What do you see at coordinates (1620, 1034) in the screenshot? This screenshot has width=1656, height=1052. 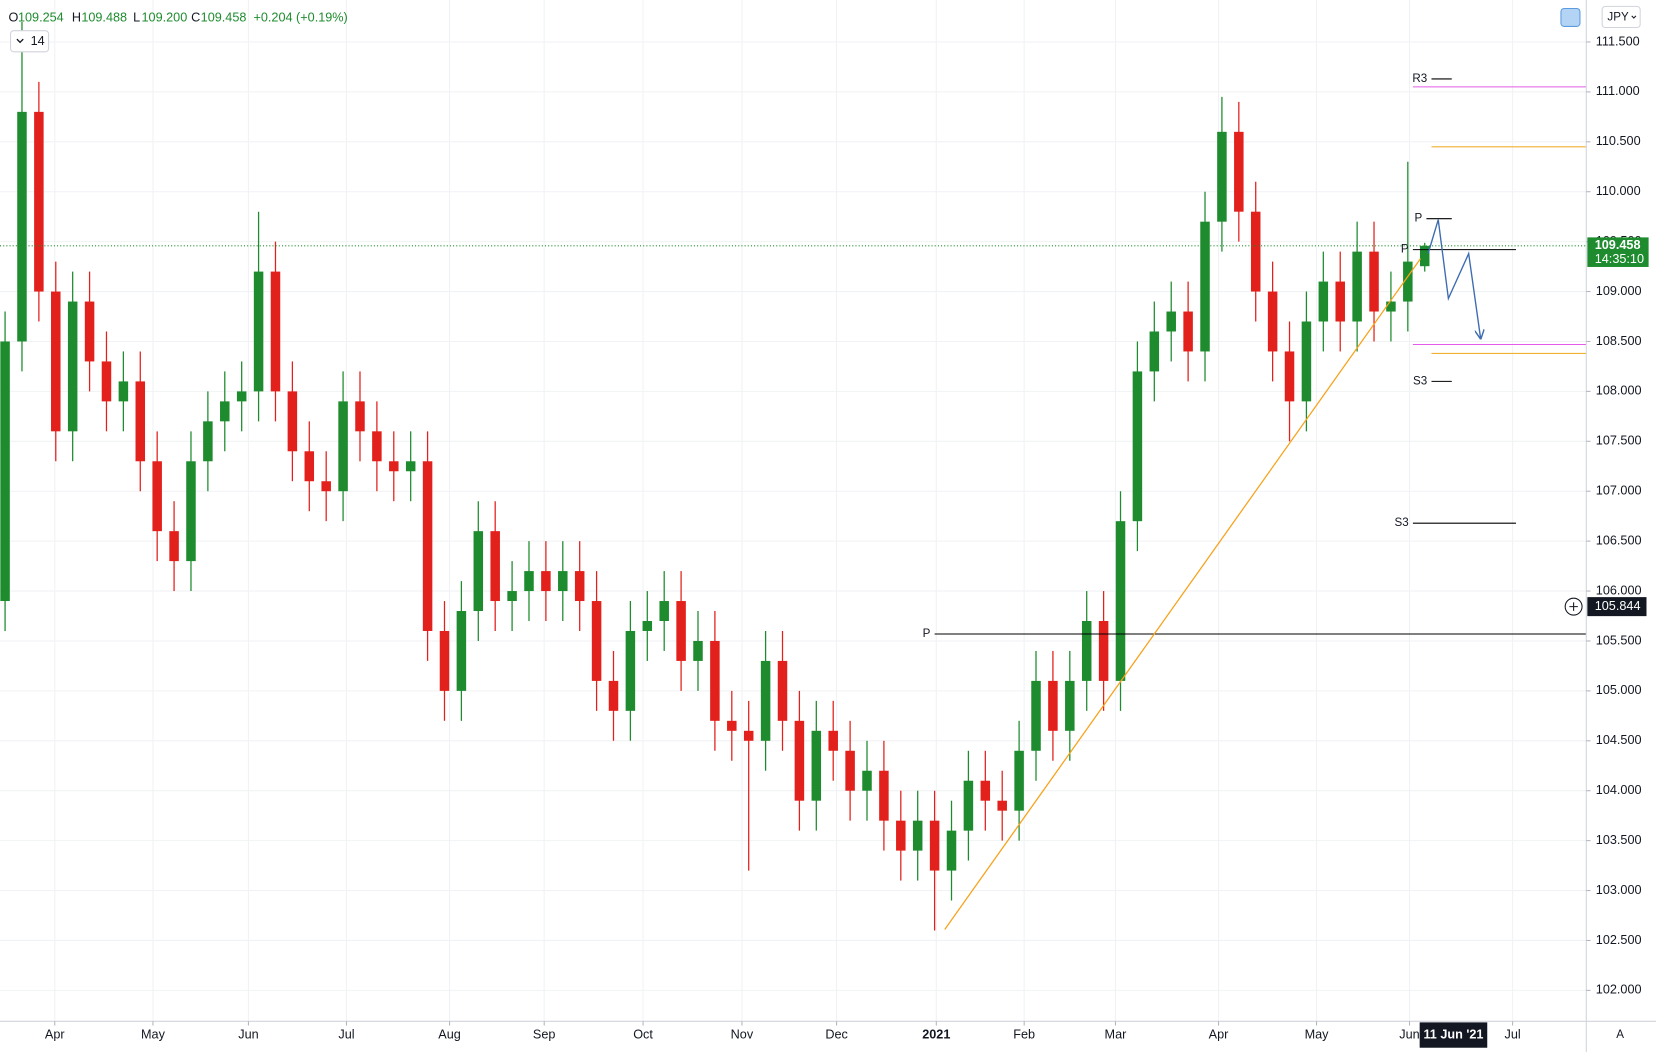 I see `auto-scale-button: A` at bounding box center [1620, 1034].